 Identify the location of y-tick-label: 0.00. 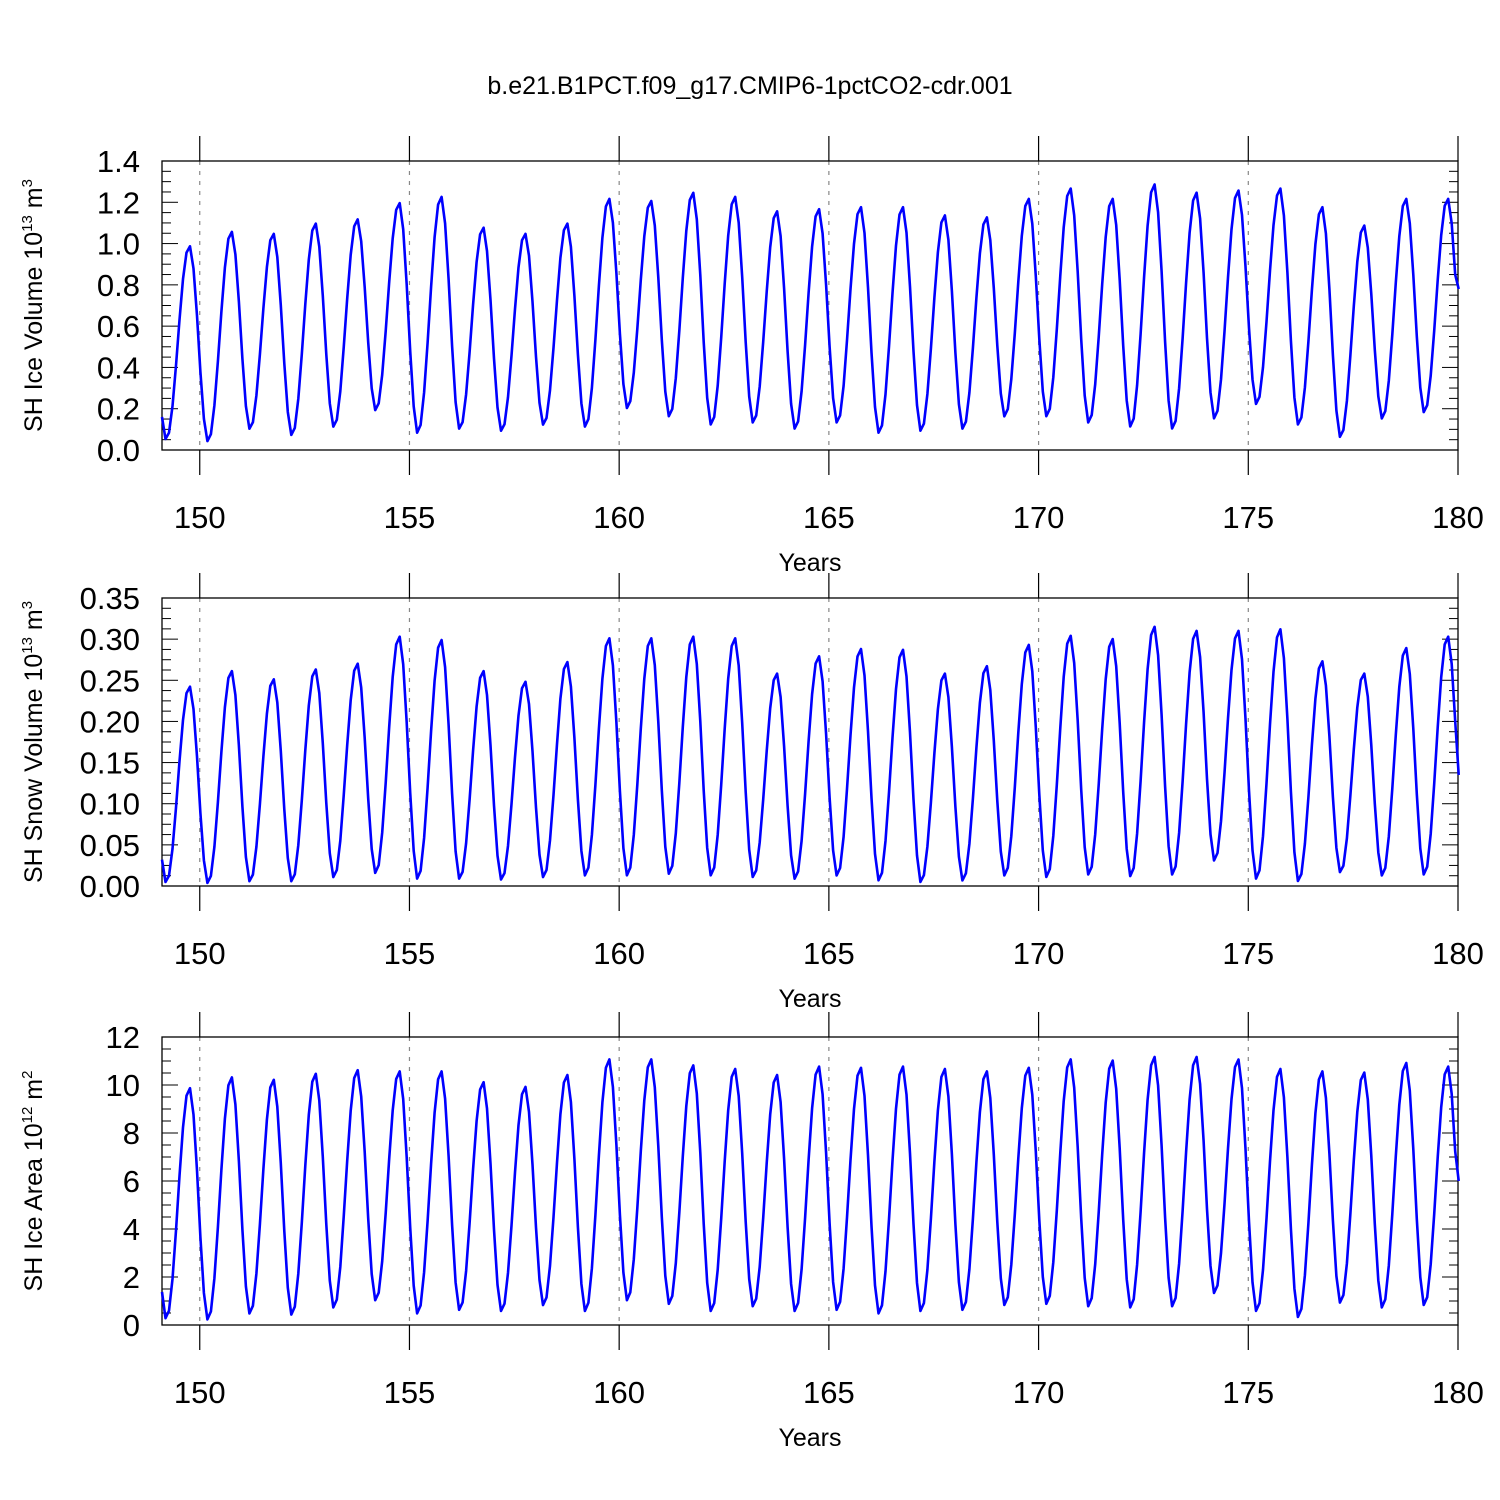
(110, 886).